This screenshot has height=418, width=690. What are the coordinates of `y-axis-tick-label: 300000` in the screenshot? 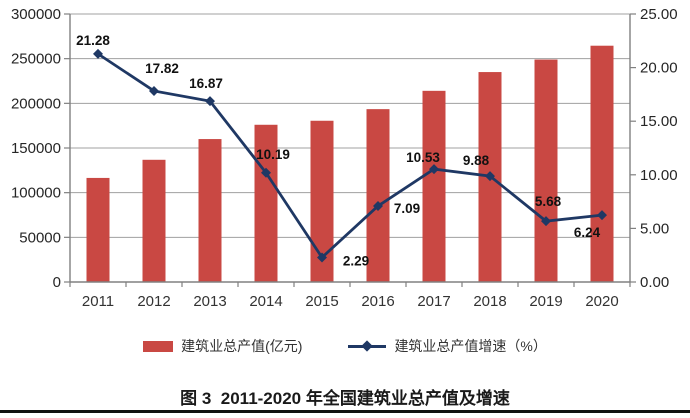 It's located at (36, 14).